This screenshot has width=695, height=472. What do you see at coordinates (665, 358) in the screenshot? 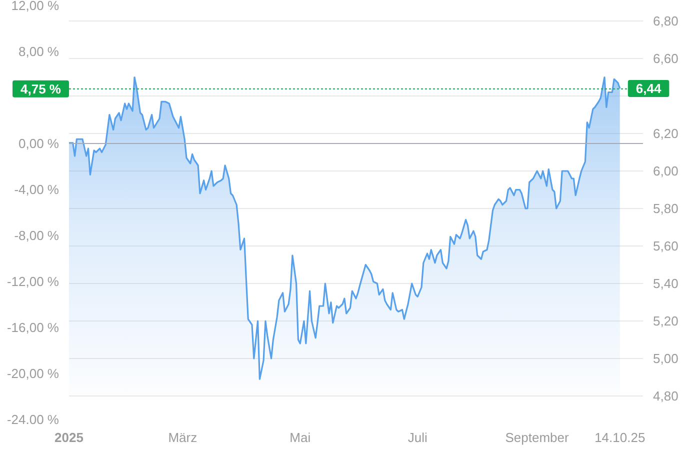
I see `y2-tick-label: 5,00` at bounding box center [665, 358].